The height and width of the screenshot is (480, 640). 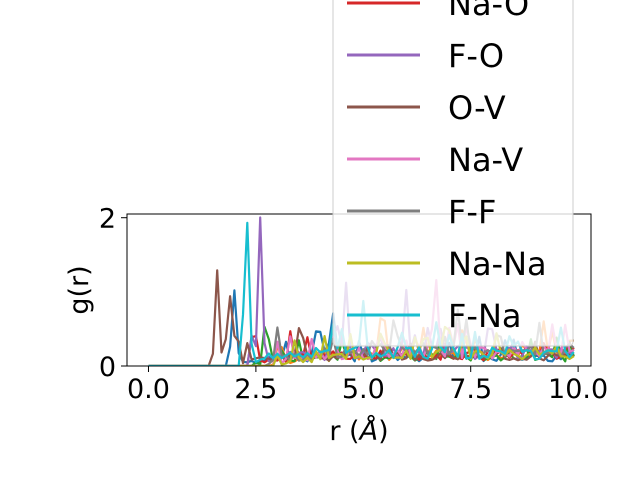 I want to click on x-tick-label: 2.5, so click(x=255, y=389).